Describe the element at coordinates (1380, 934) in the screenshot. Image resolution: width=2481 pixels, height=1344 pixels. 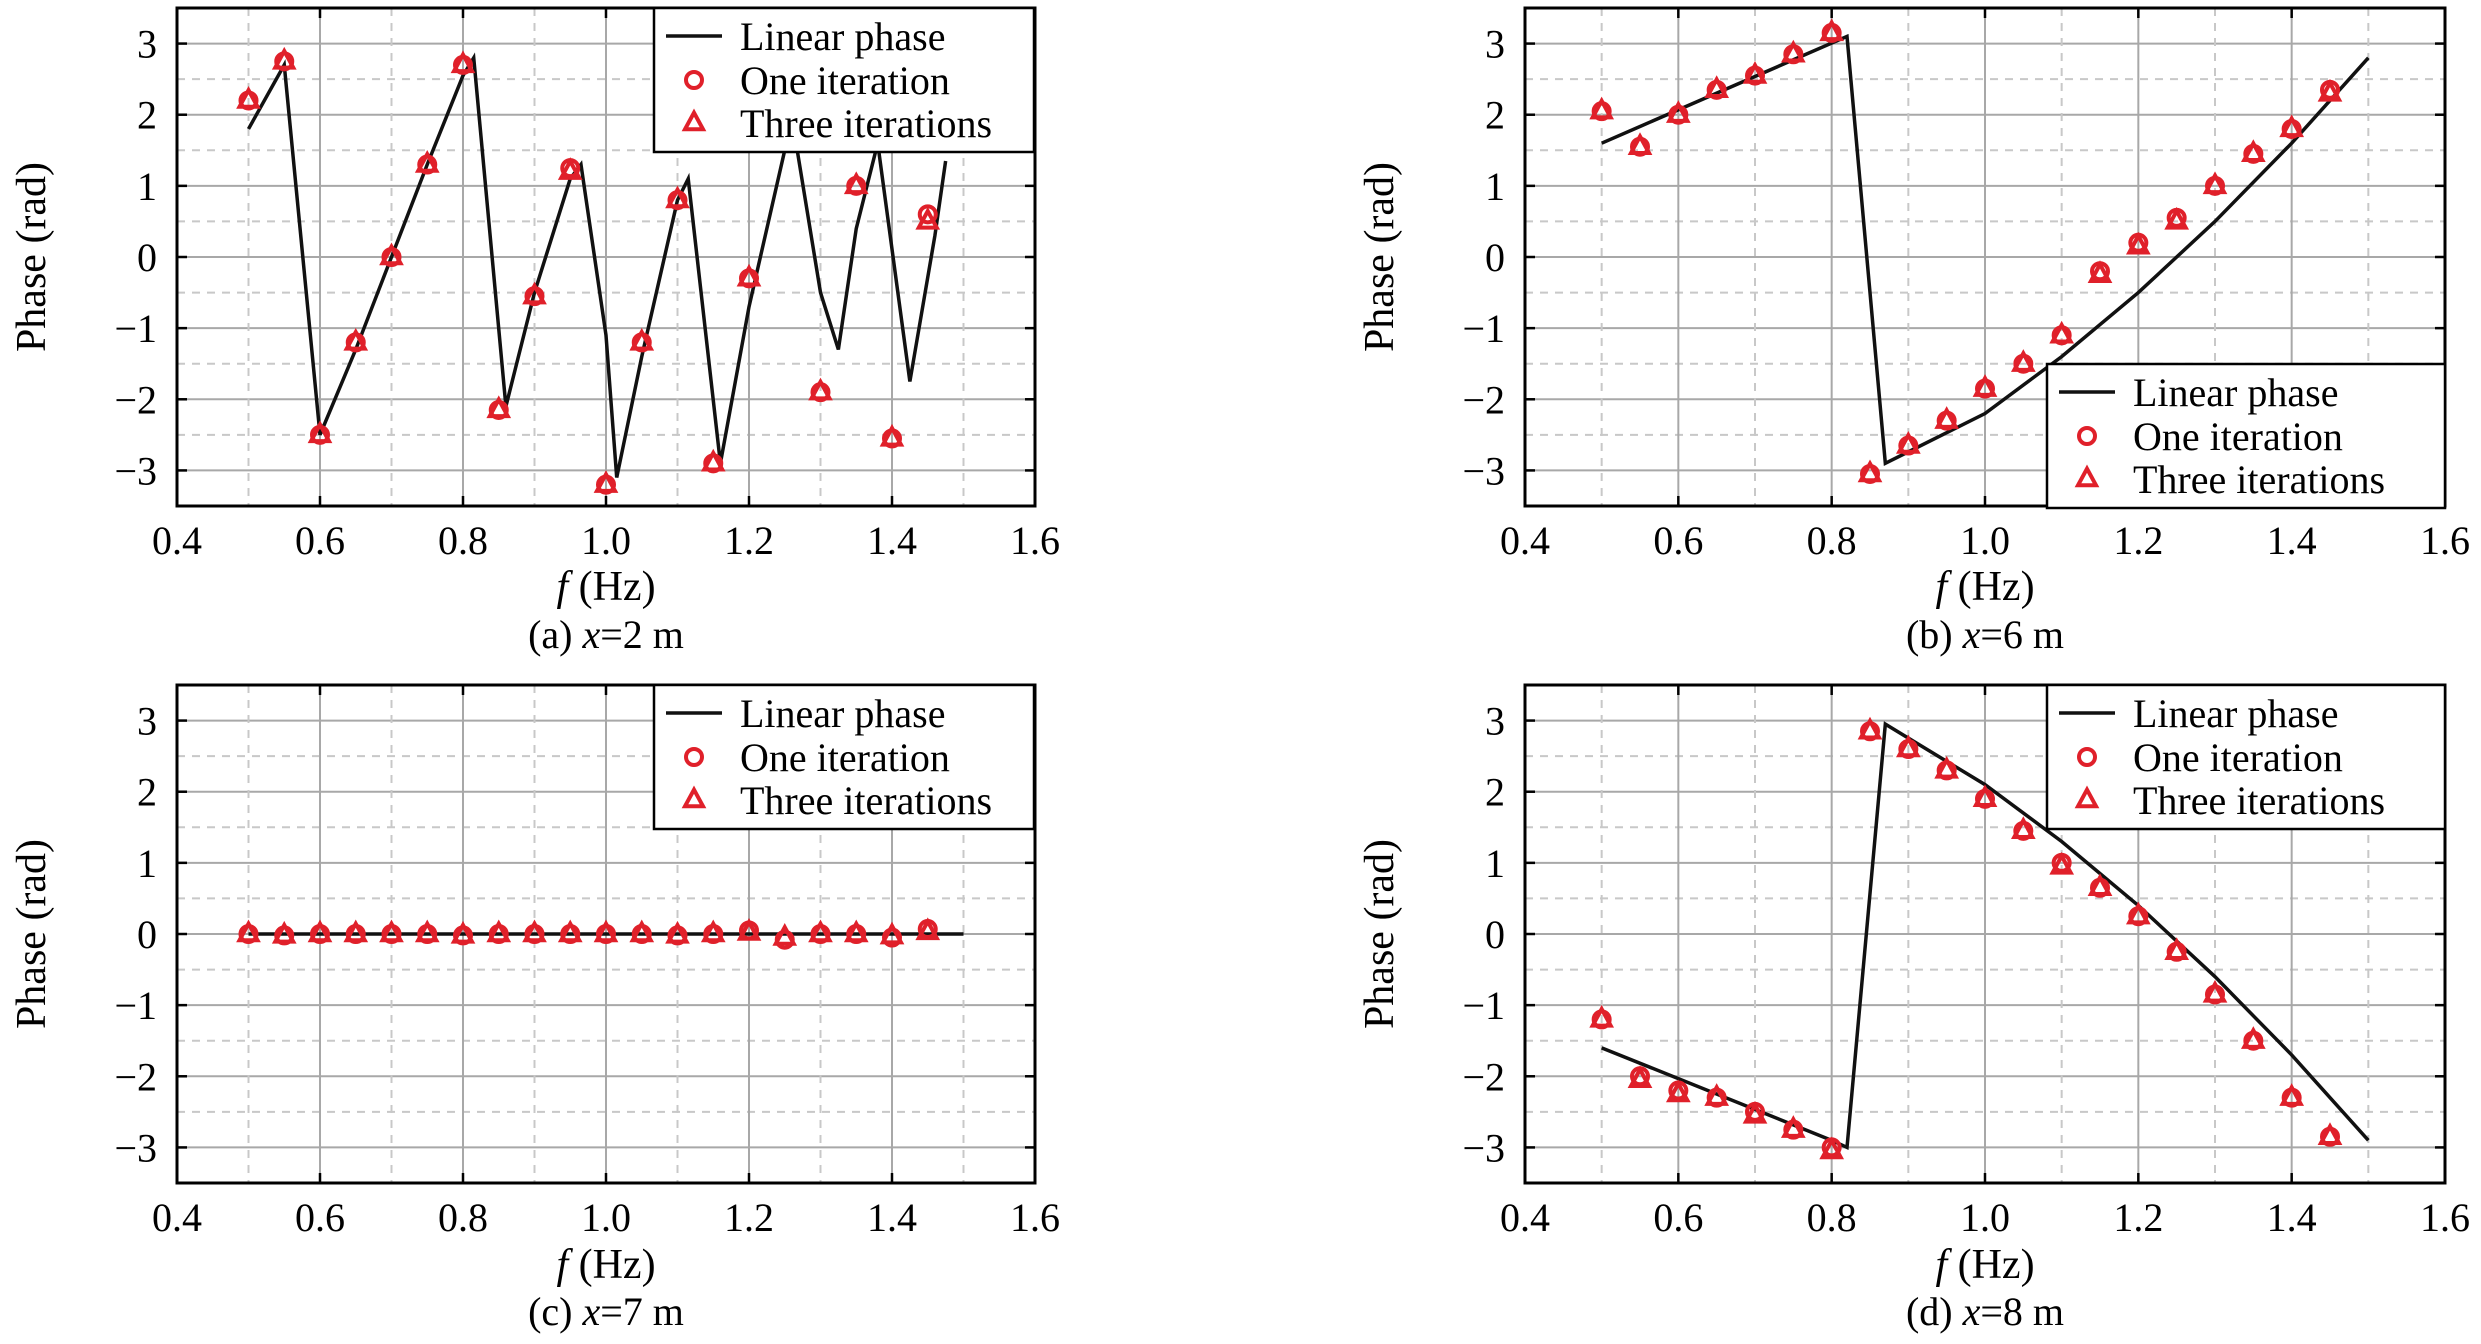
I see `y-axis-label: Phase (rad)` at that location.